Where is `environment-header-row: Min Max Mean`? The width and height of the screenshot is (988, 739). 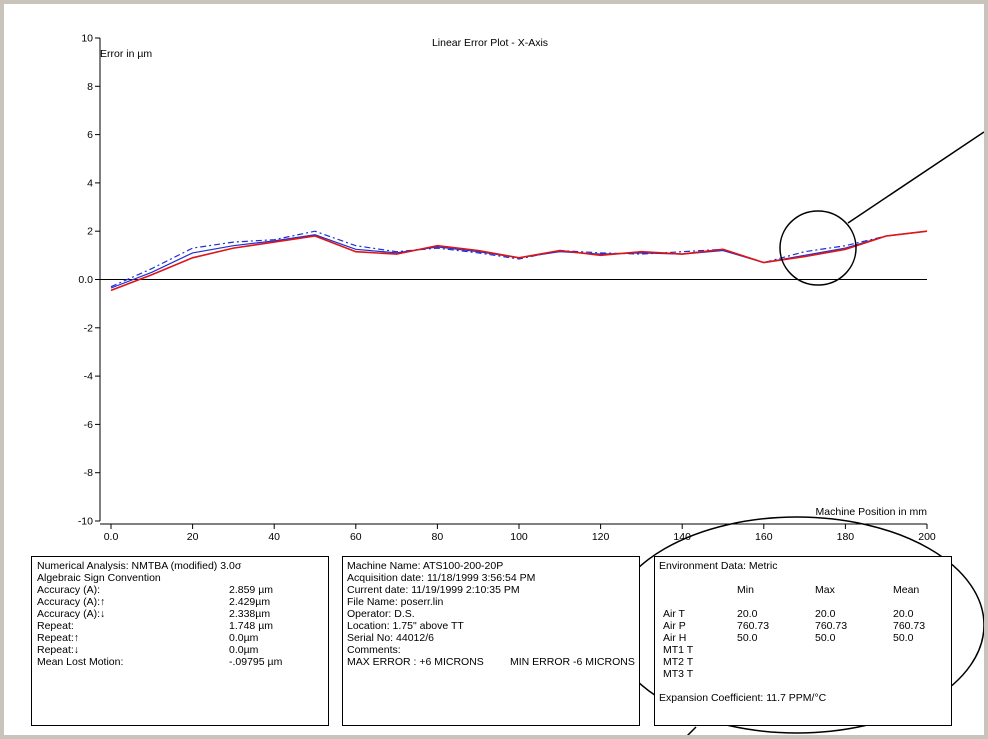 environment-header-row: Min Max Mean is located at coordinates (803, 590).